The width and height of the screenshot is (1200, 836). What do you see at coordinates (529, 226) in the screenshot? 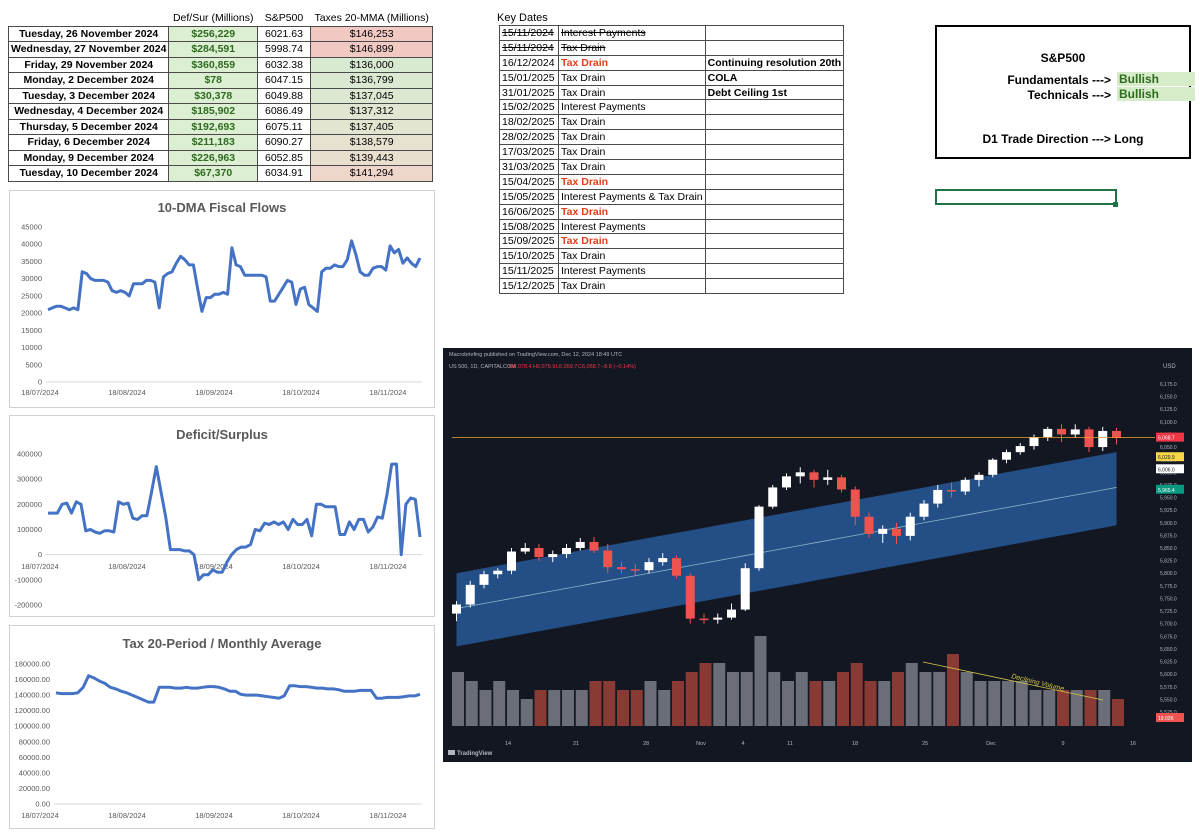
I see `key-date: 15/08/2025` at bounding box center [529, 226].